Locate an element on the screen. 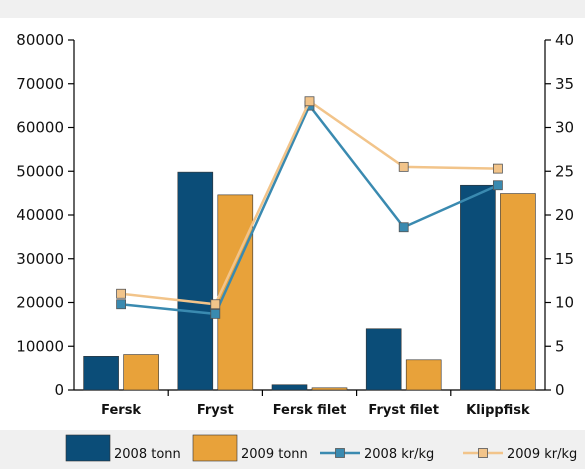  left-tick-label: 30000 is located at coordinates (40, 259).